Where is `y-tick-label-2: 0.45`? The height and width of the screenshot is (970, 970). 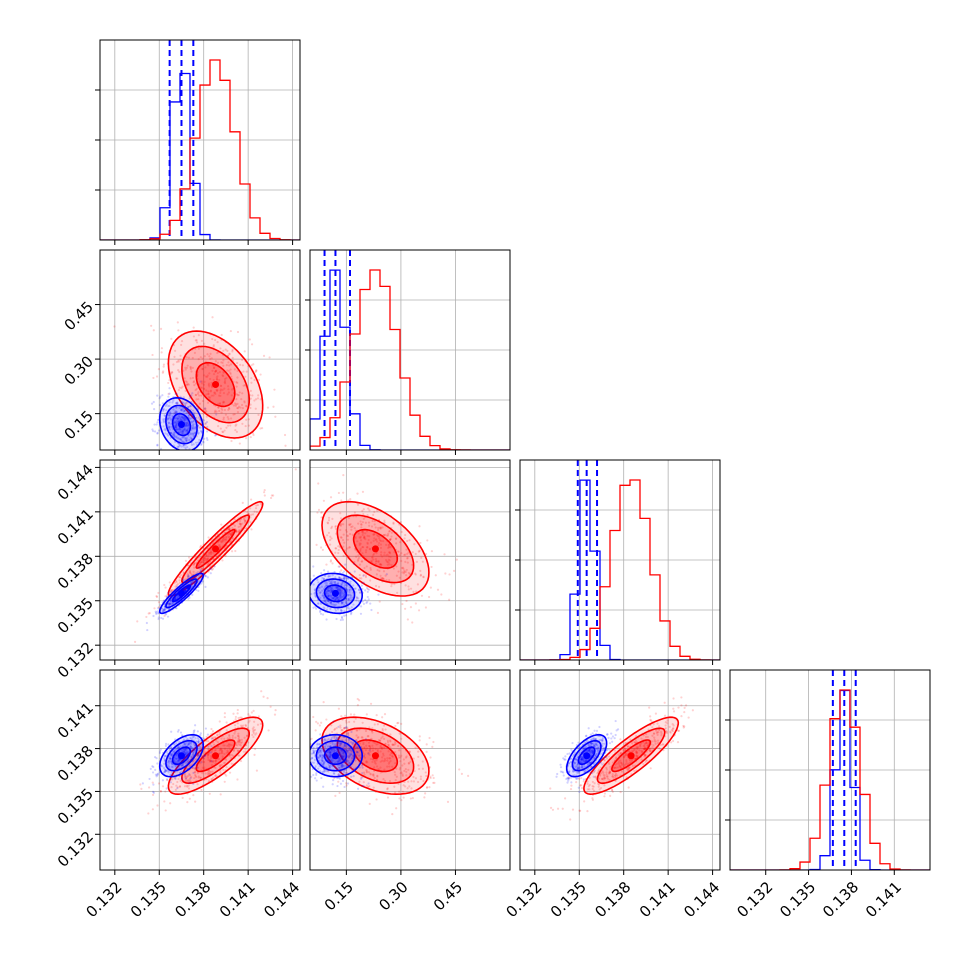 y-tick-label-2: 0.45 is located at coordinates (79, 316).